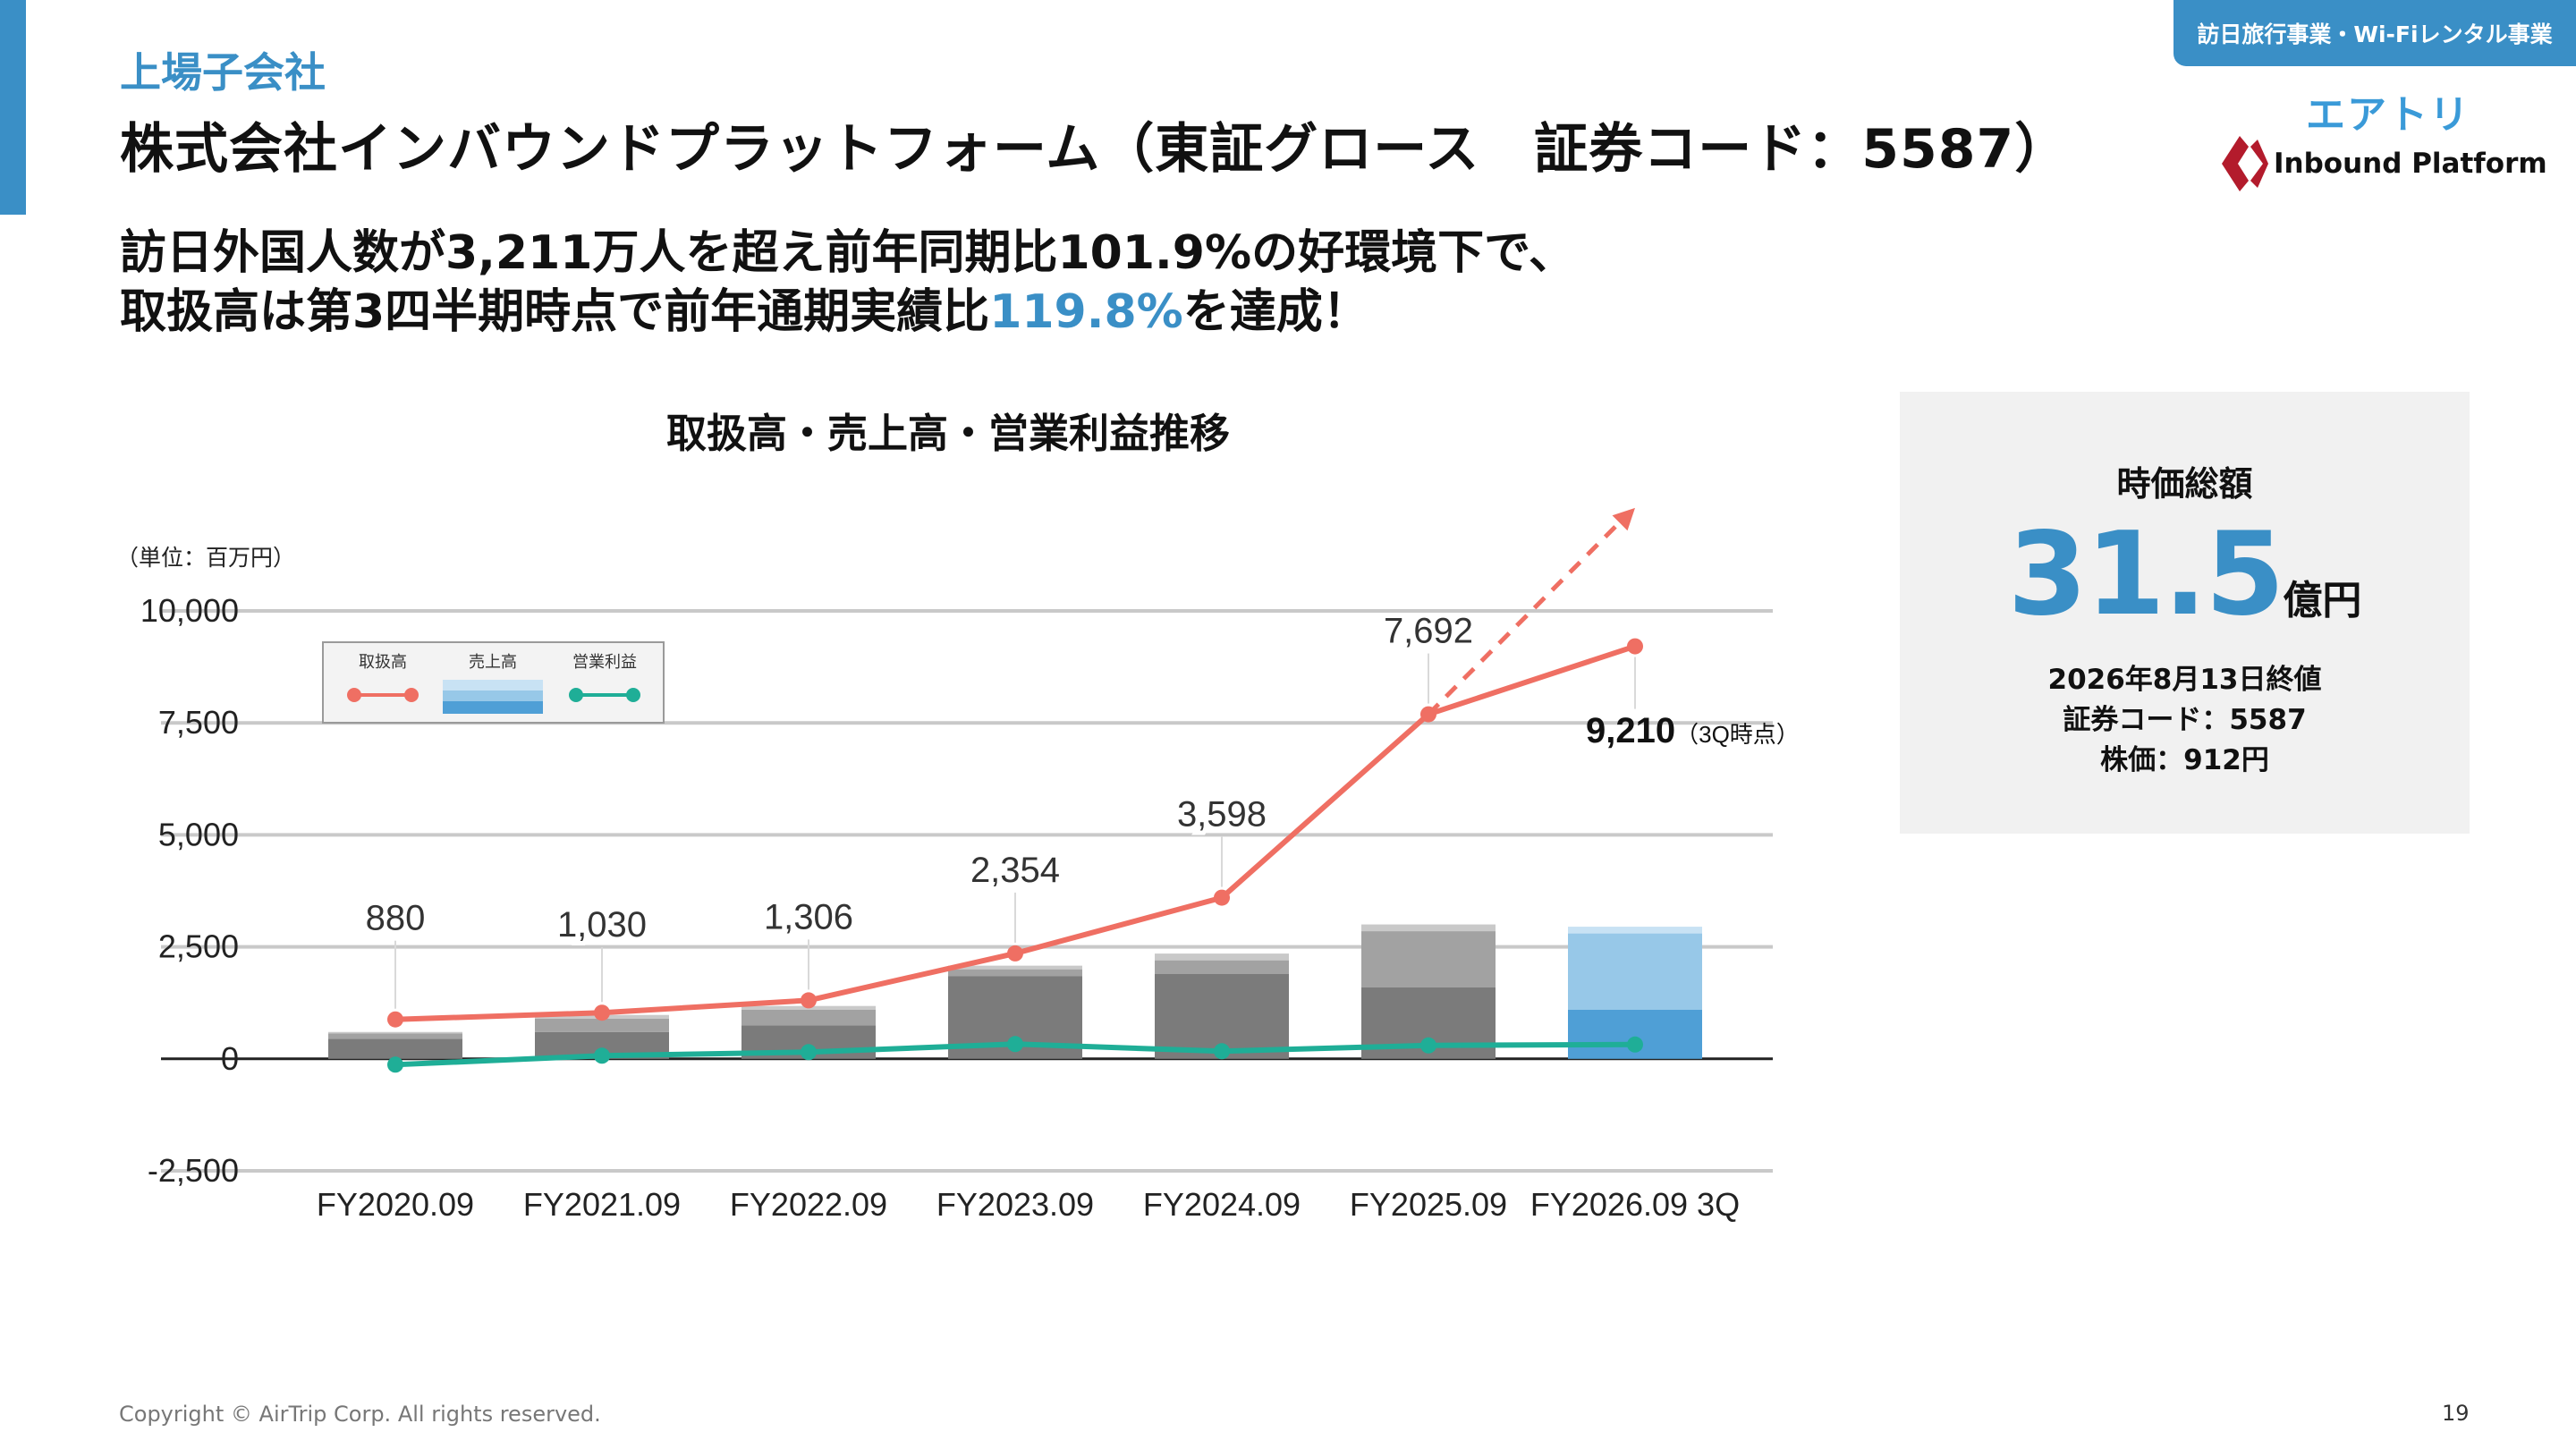 This screenshot has width=2576, height=1449. Describe the element at coordinates (13, 107) in the screenshot. I see `left-accent-bar` at that location.